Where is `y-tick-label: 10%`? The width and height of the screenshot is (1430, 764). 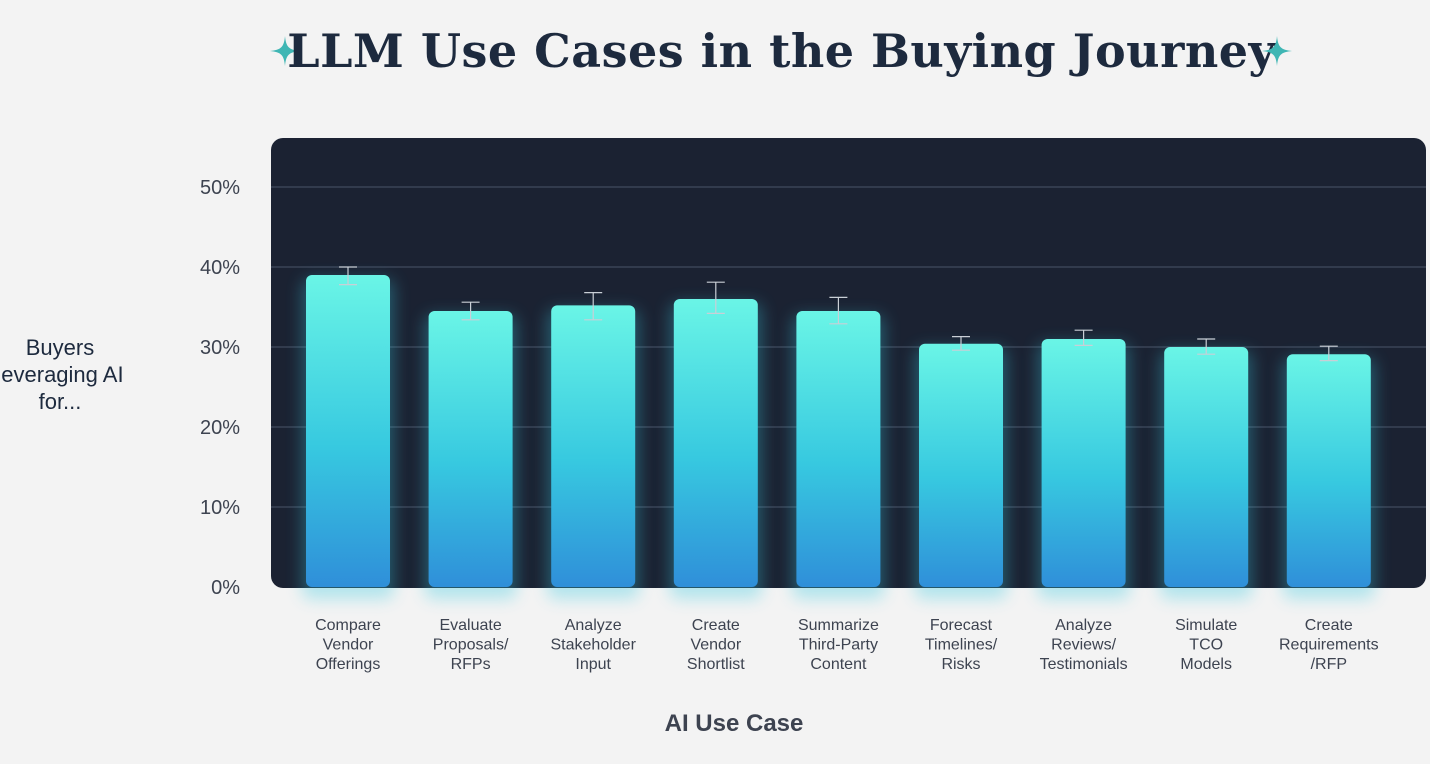
y-tick-label: 10% is located at coordinates (220, 508).